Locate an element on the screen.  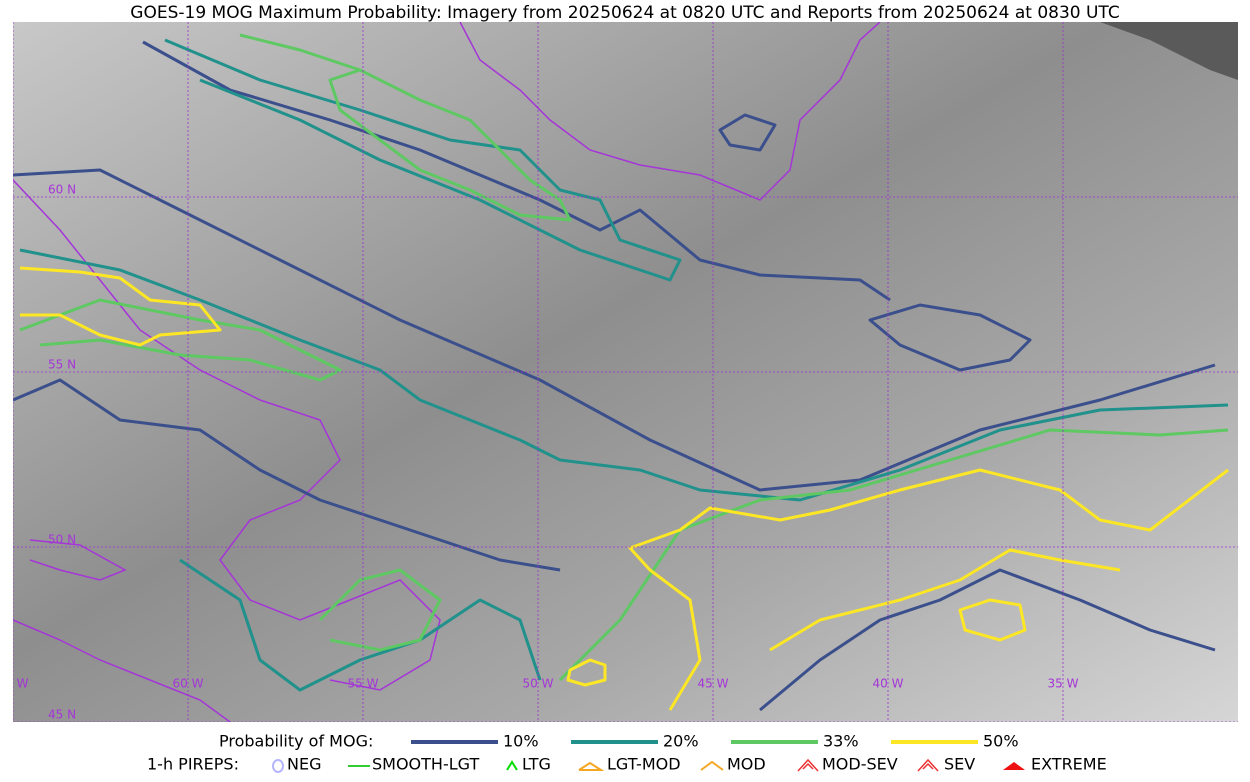
no-data is located at coordinates (1169, 51).